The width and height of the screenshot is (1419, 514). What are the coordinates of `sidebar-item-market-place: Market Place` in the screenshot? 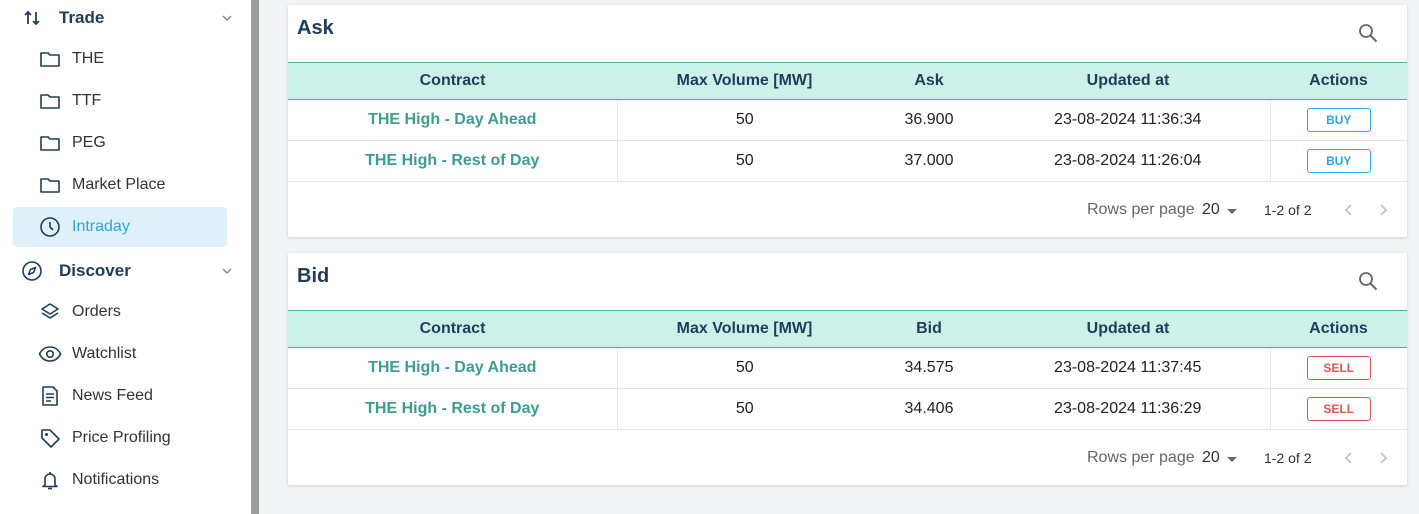 It's located at (120, 185).